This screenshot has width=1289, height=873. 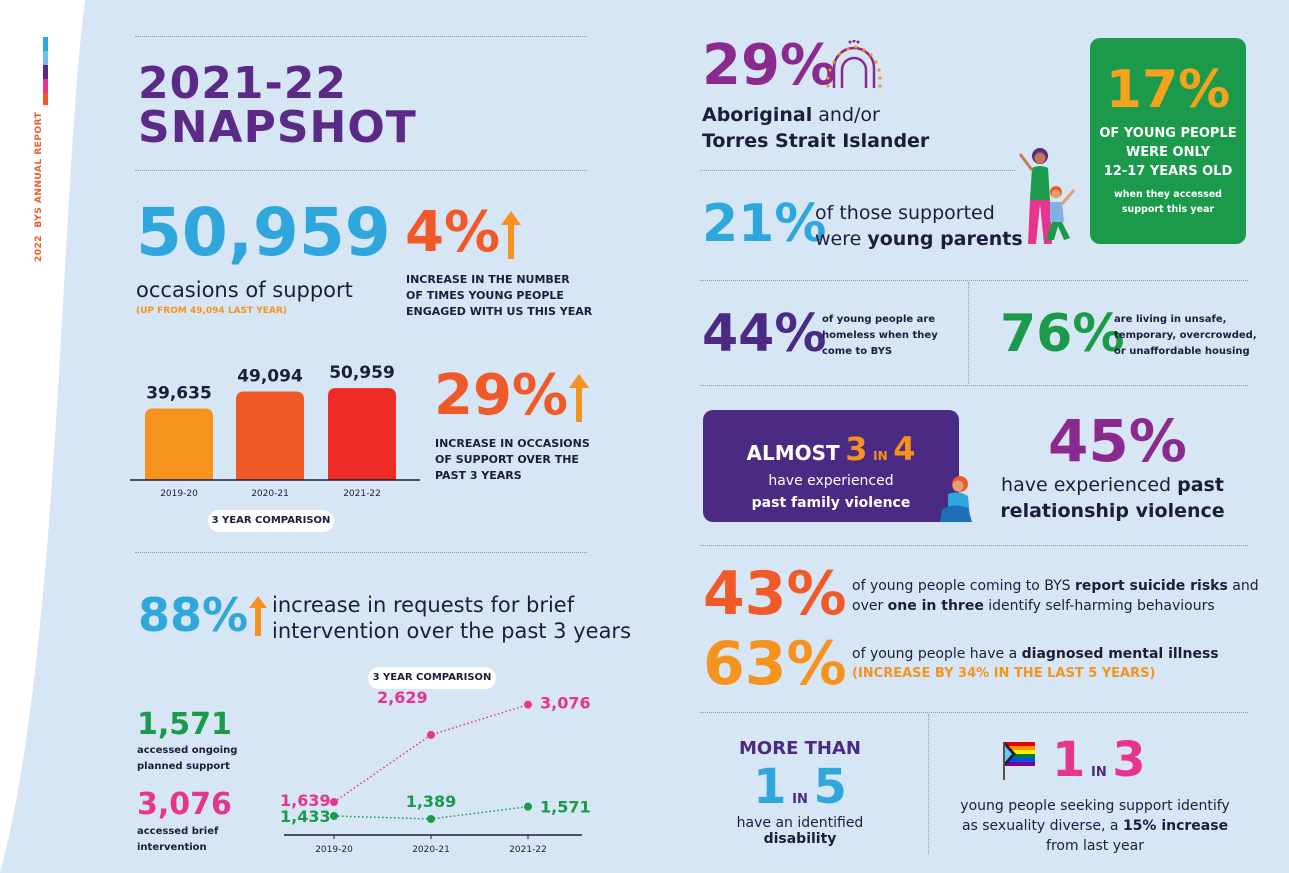 What do you see at coordinates (277, 105) in the screenshot?
I see `page-title: 2021-22 SNAPSHOT` at bounding box center [277, 105].